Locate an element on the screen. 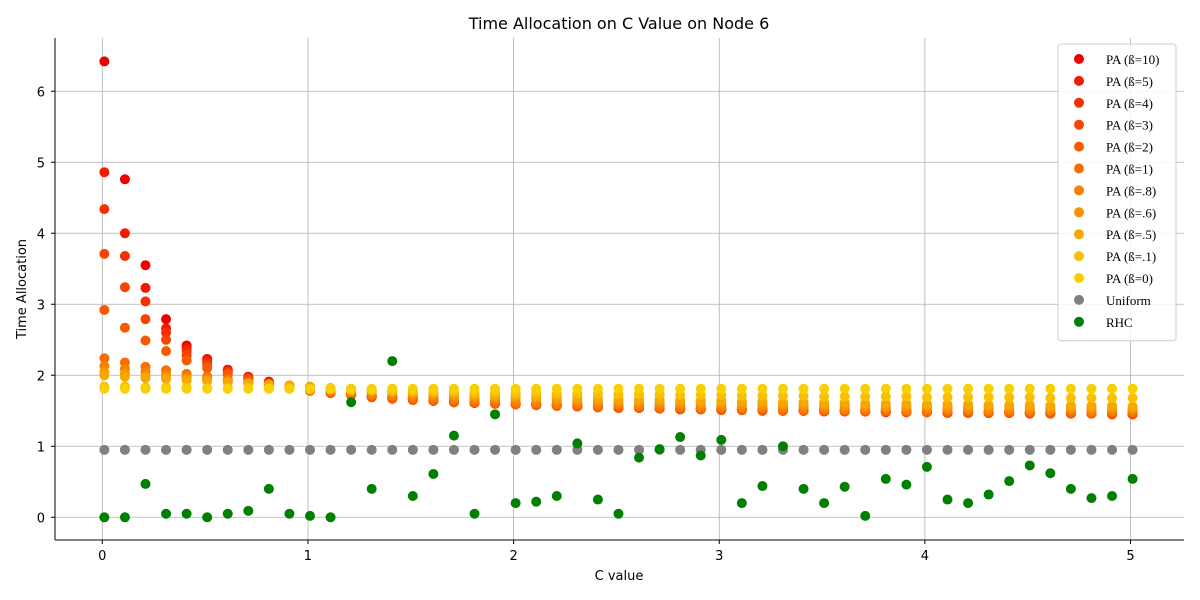  legend-label: PA (ß=.5) is located at coordinates (1131, 234).